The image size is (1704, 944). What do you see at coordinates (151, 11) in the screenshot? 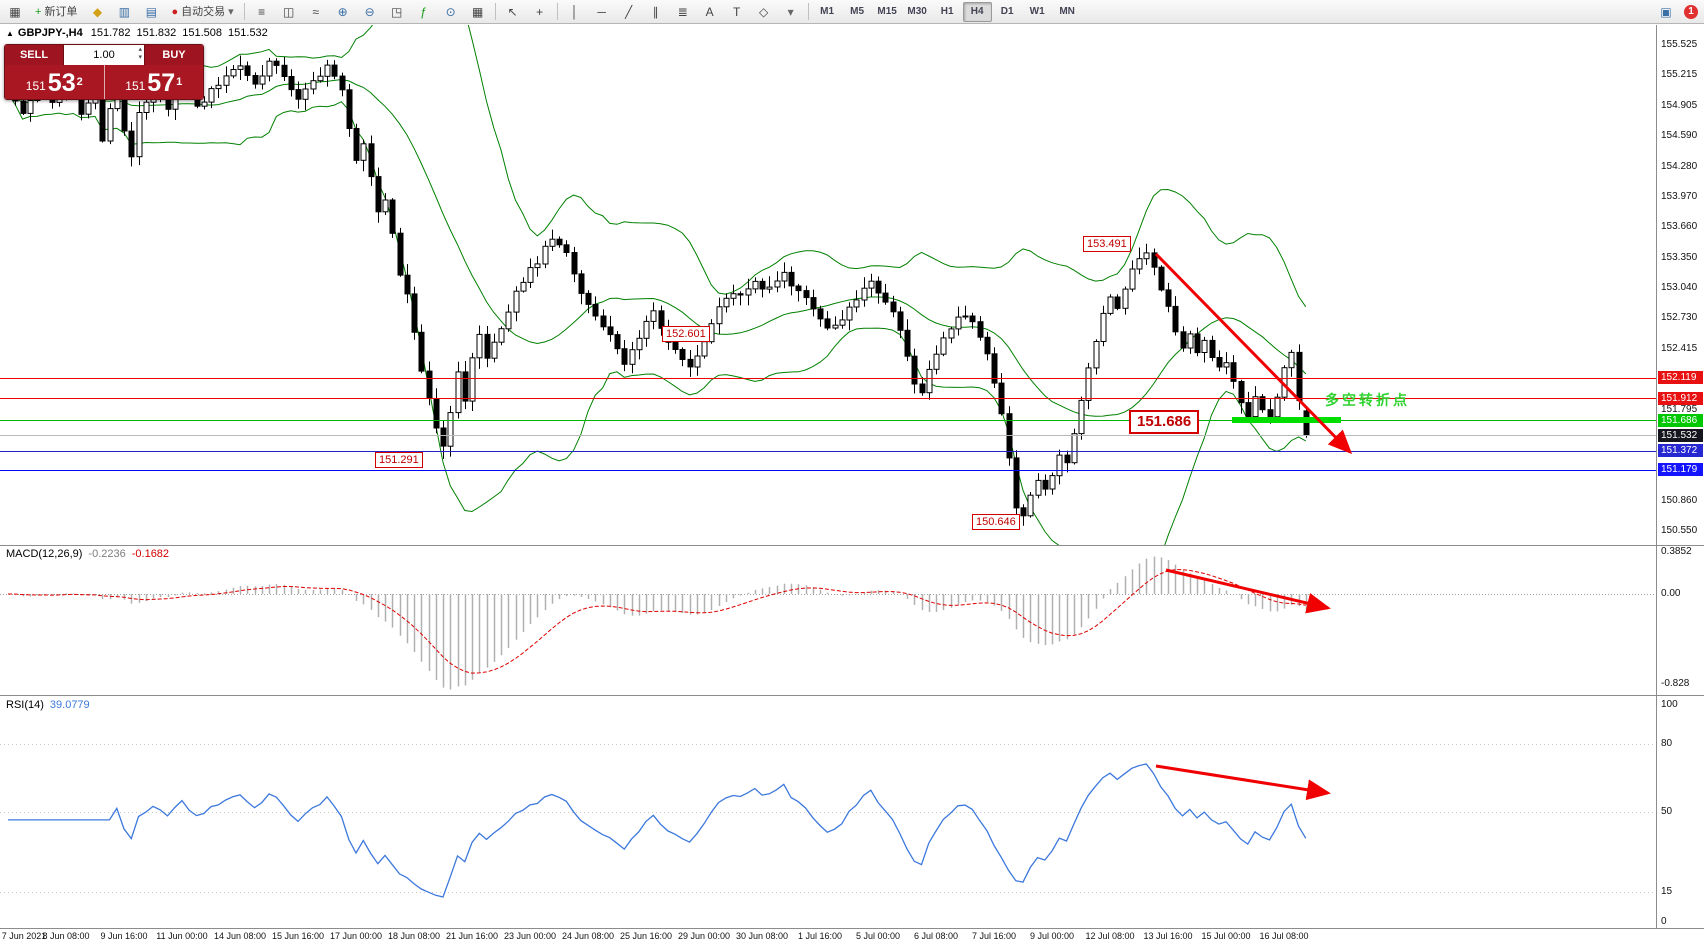
I see `navigator-icon: ▤` at bounding box center [151, 11].